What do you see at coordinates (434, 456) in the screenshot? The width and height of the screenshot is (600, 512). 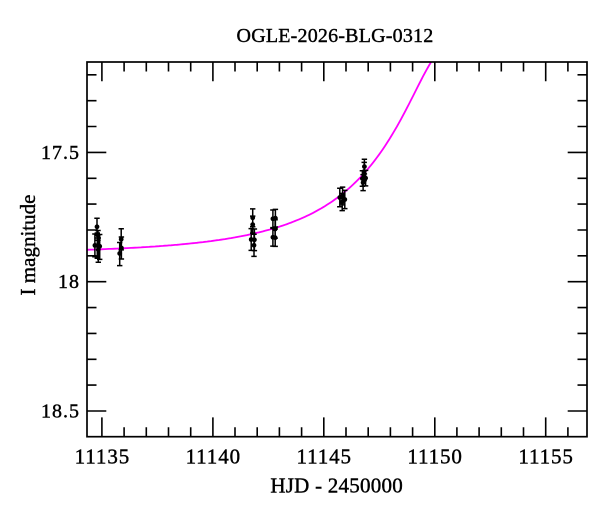 I see `svg-text: 11150` at bounding box center [434, 456].